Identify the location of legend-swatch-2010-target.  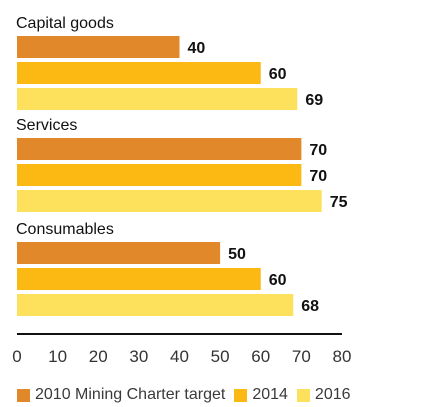
(23, 395).